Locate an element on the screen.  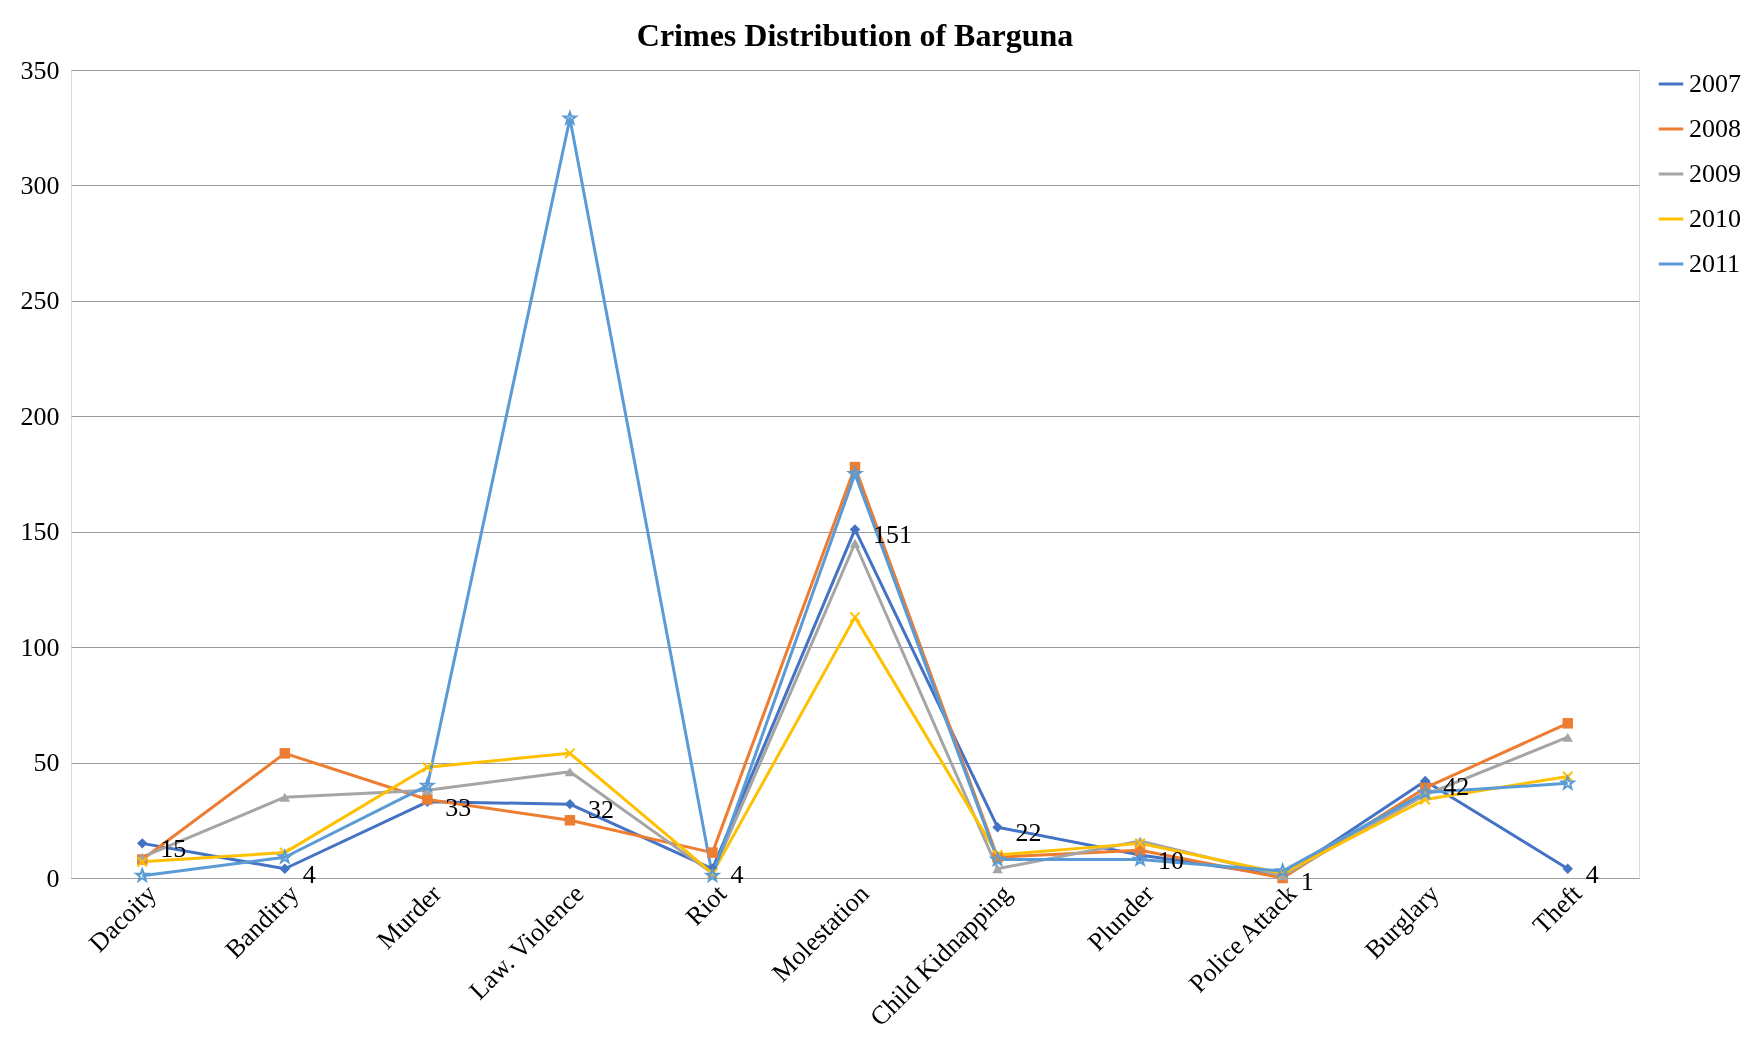
y-tick-label: 0 is located at coordinates (53, 878).